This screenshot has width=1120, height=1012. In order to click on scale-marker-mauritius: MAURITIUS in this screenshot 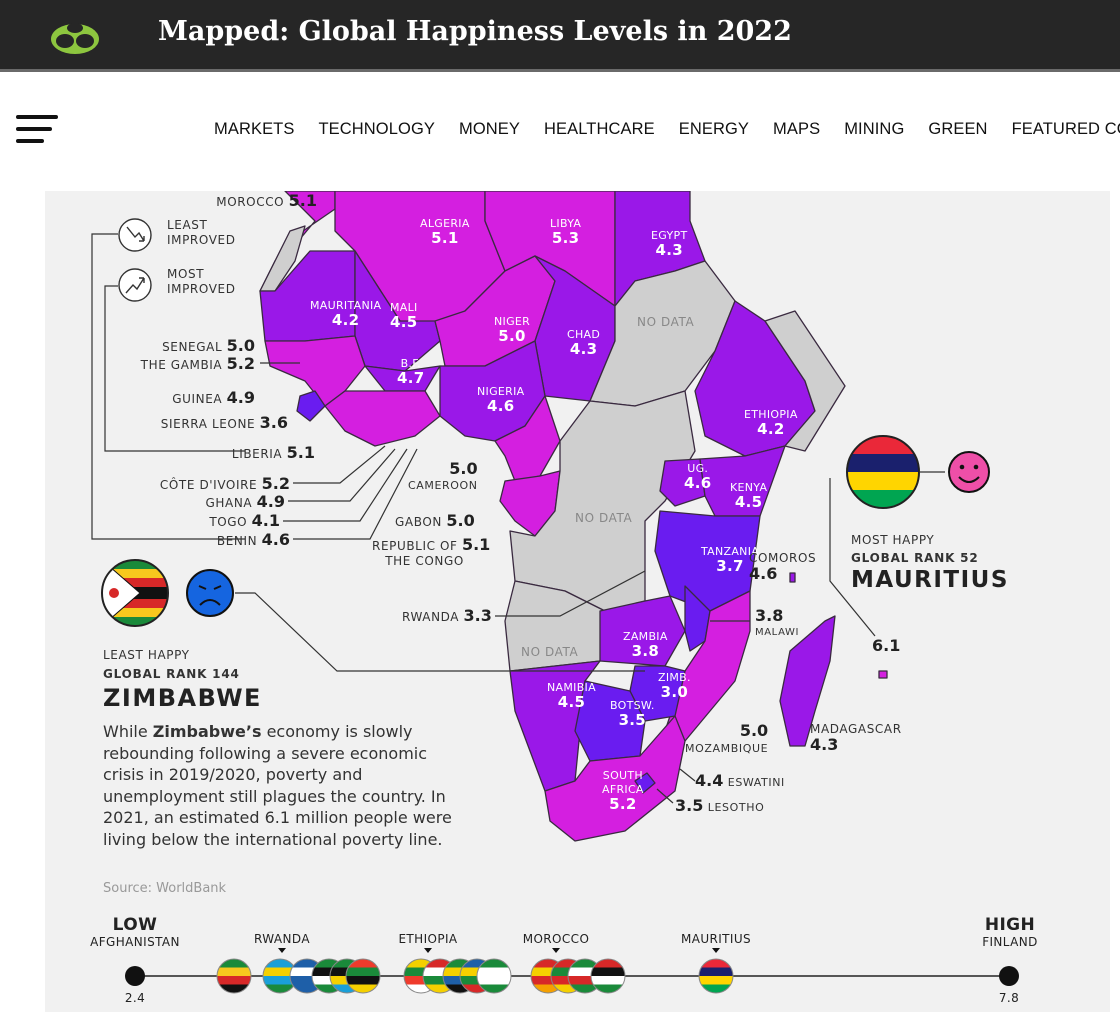, I will do `click(716, 939)`.